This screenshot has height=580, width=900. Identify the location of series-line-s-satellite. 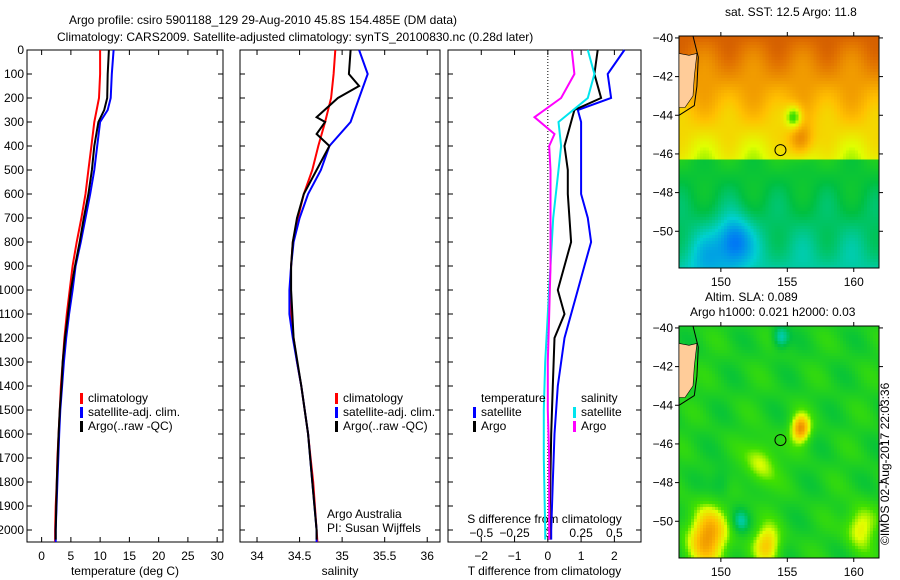
(569, 294).